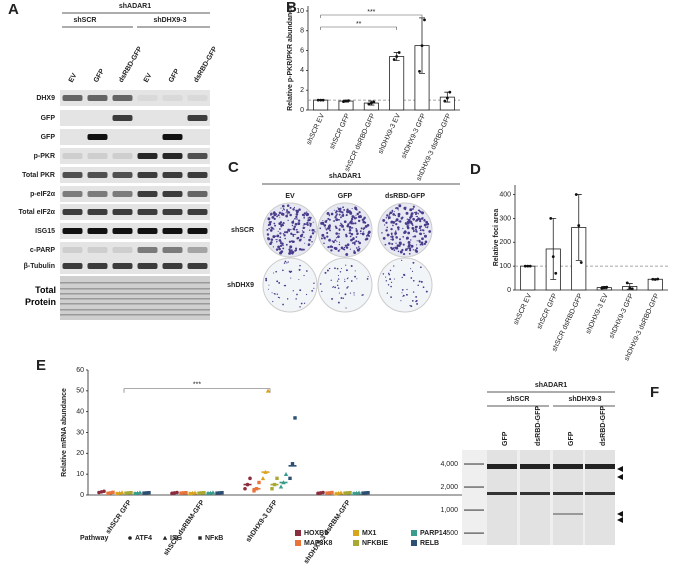 Image resolution: width=680 pixels, height=573 pixels. Describe the element at coordinates (505, 218) in the screenshot. I see `y-tick-label: 300` at that location.